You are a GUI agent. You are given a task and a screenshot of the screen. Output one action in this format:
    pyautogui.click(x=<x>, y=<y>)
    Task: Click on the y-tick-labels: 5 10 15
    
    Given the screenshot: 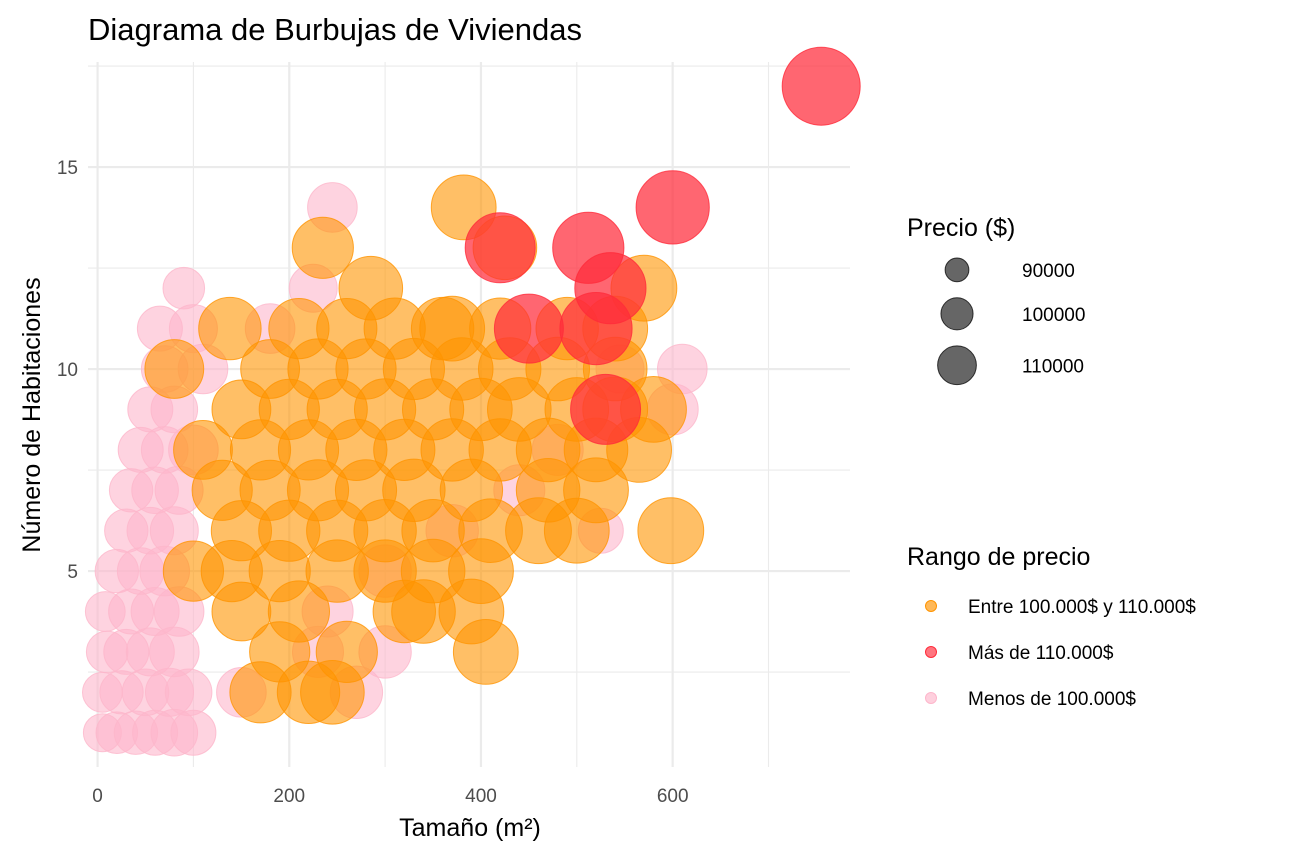 What is the action you would take?
    pyautogui.click(x=67, y=370)
    